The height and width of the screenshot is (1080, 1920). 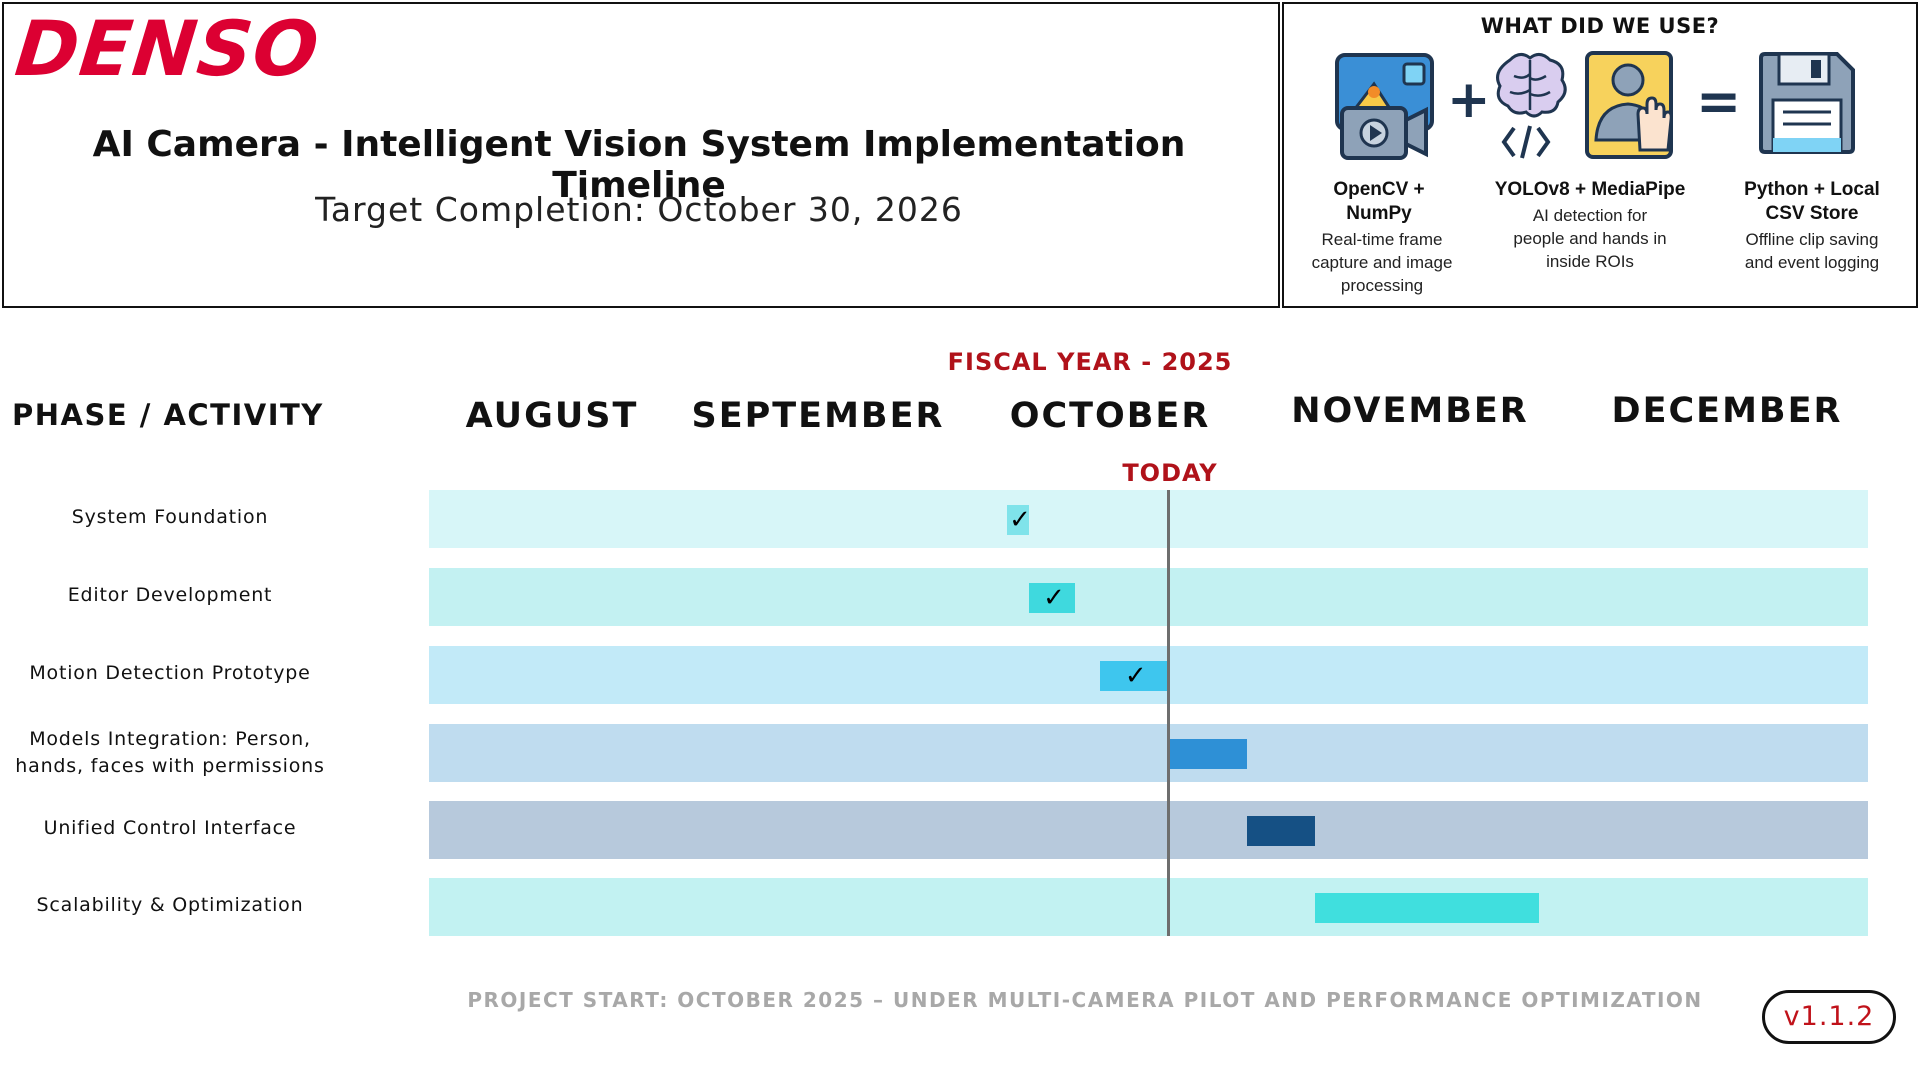 I want to click on phase-label: Unified Control Interface, so click(x=170, y=828).